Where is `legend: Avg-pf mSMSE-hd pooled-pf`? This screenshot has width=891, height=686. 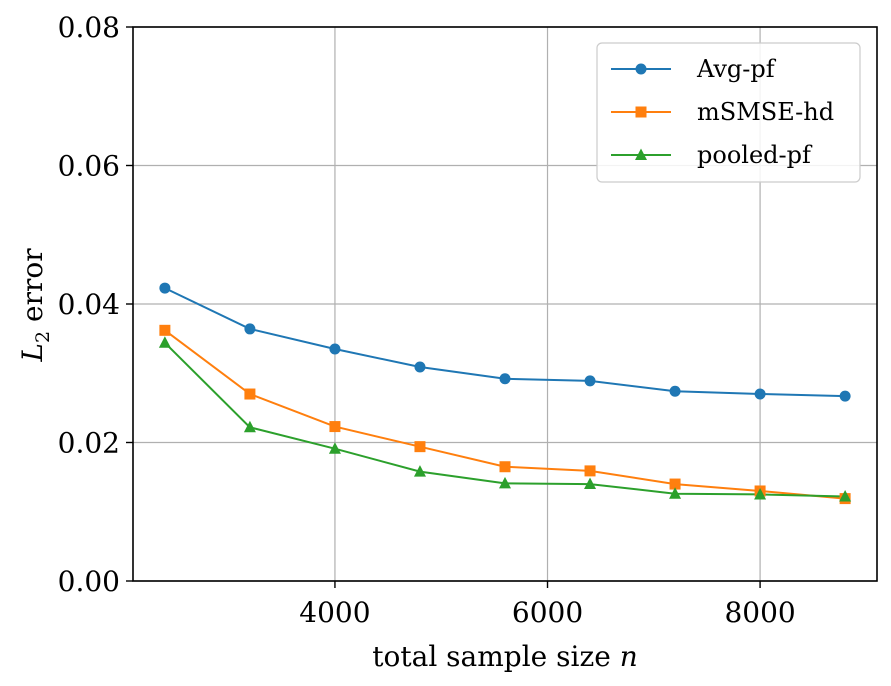 legend: Avg-pf mSMSE-hd pooled-pf is located at coordinates (728, 112).